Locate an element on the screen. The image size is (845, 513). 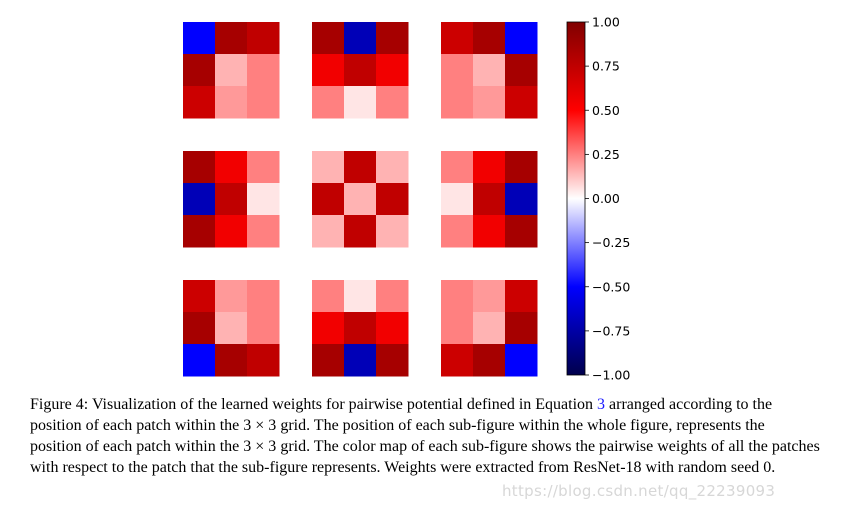
colorbar: 1.00 0.75 0.50 0.25 0.00 −0.25 −0.50 −0.75 −1.00 is located at coordinates (598, 199).